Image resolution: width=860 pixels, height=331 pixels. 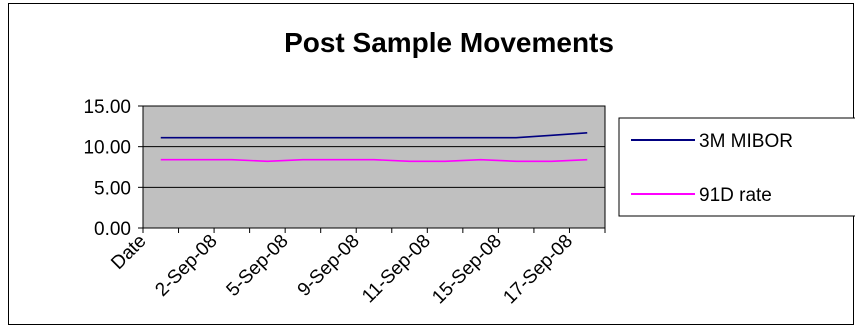 What do you see at coordinates (107, 107) in the screenshot?
I see `y-tick-label: 15.00` at bounding box center [107, 107].